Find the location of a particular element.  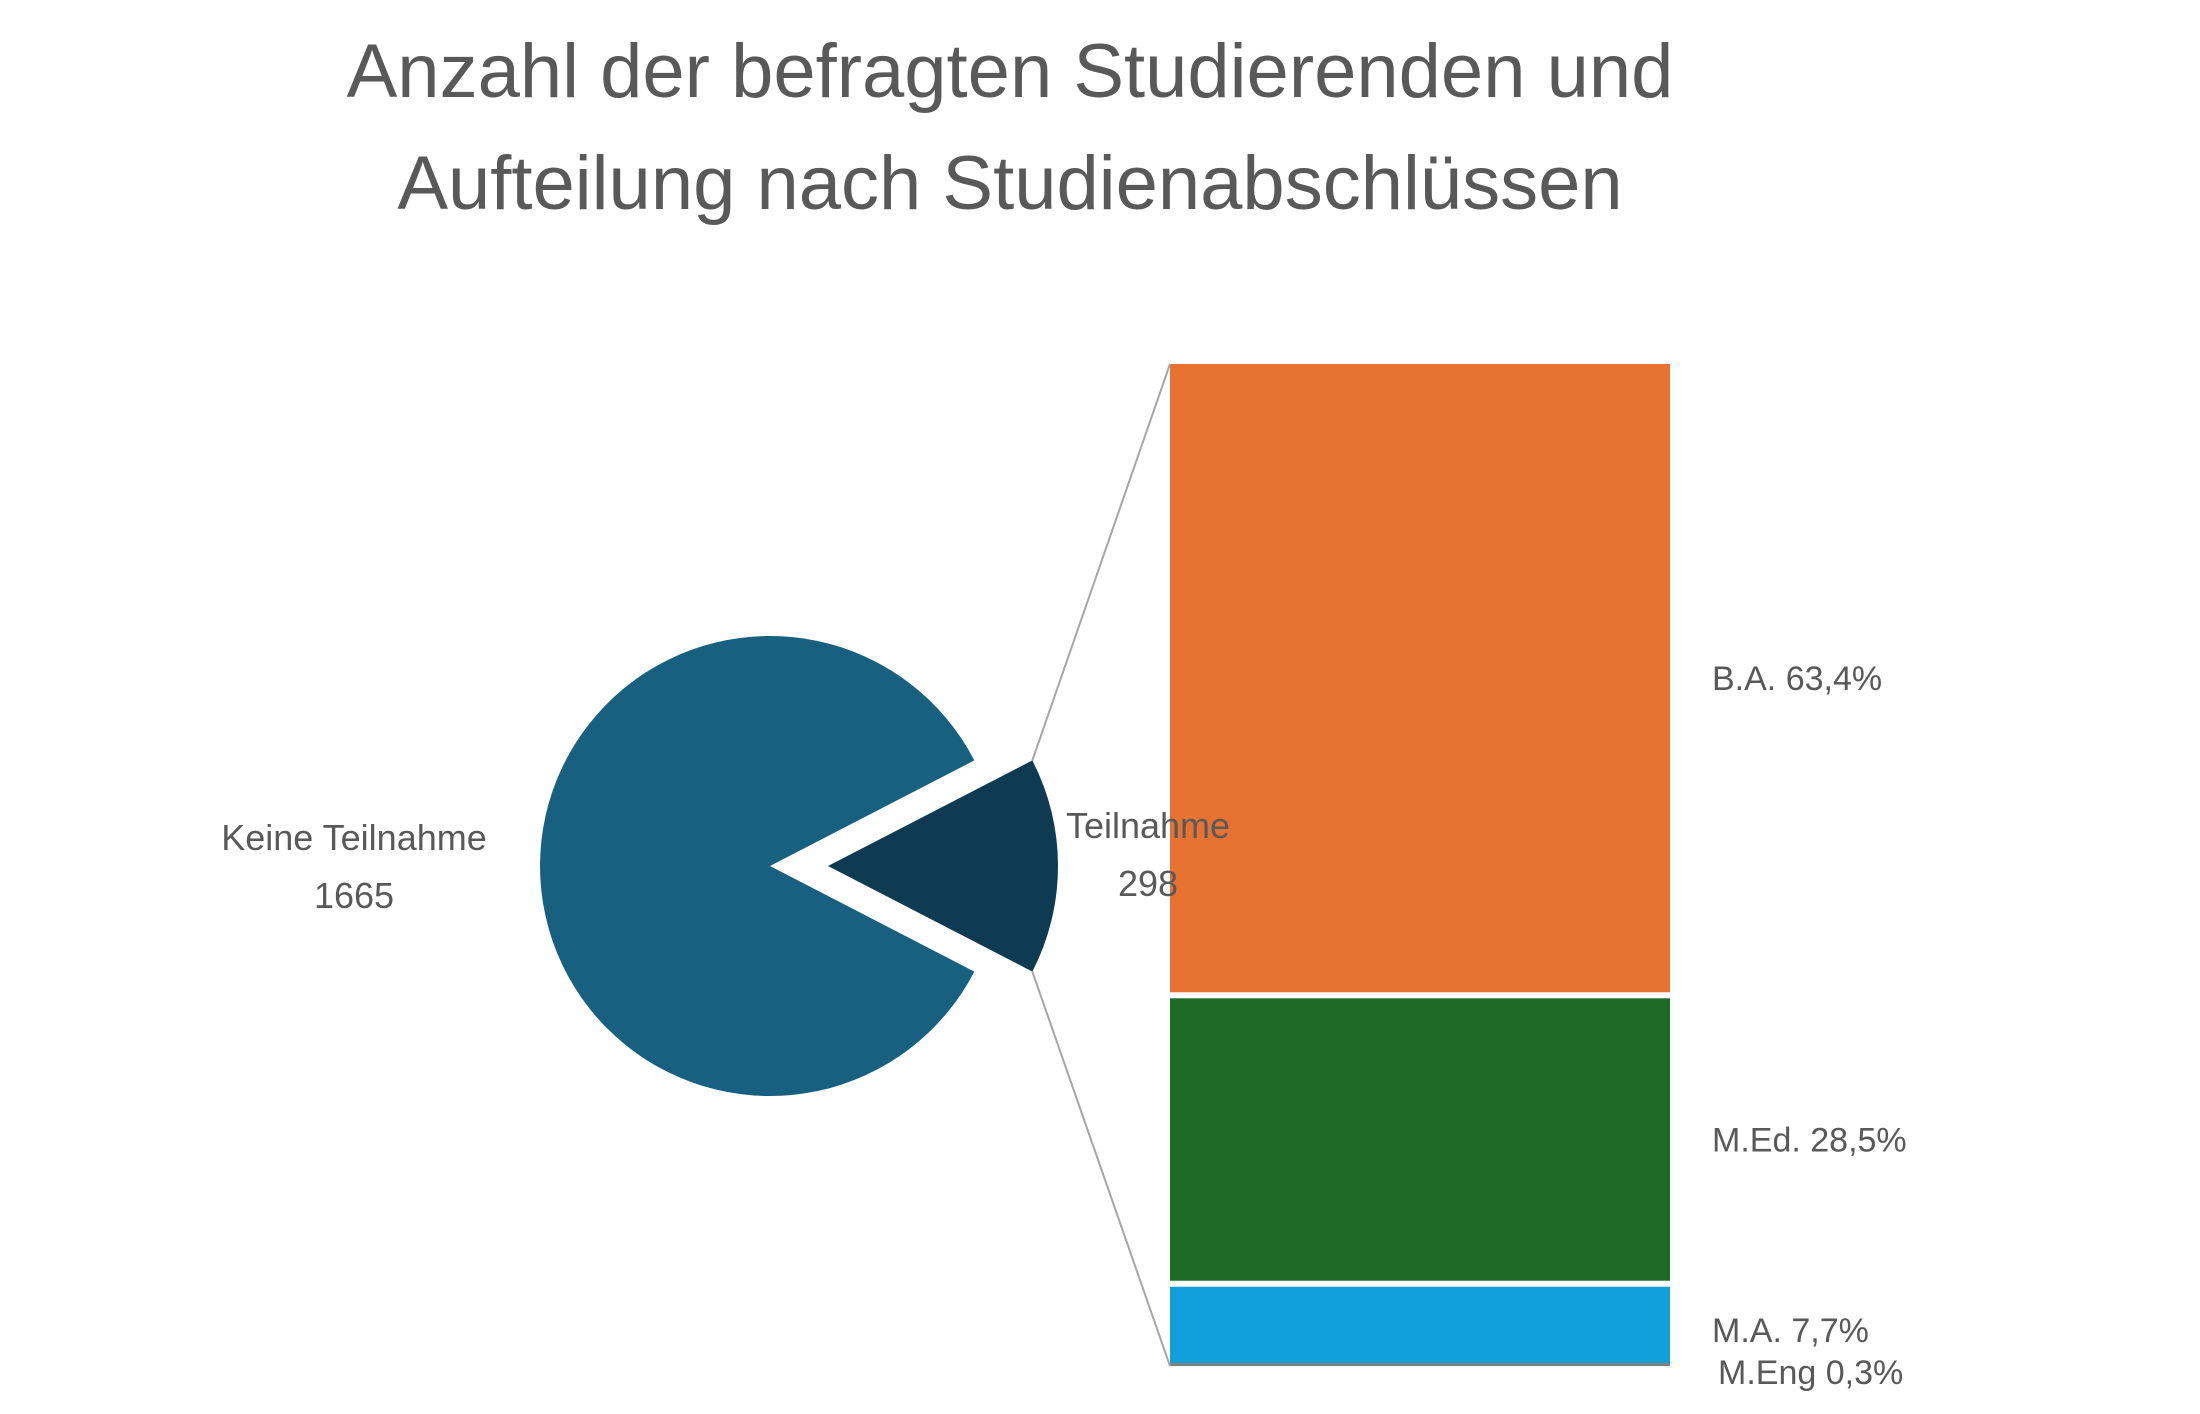

connector-line-bottom is located at coordinates (1101, 1169).